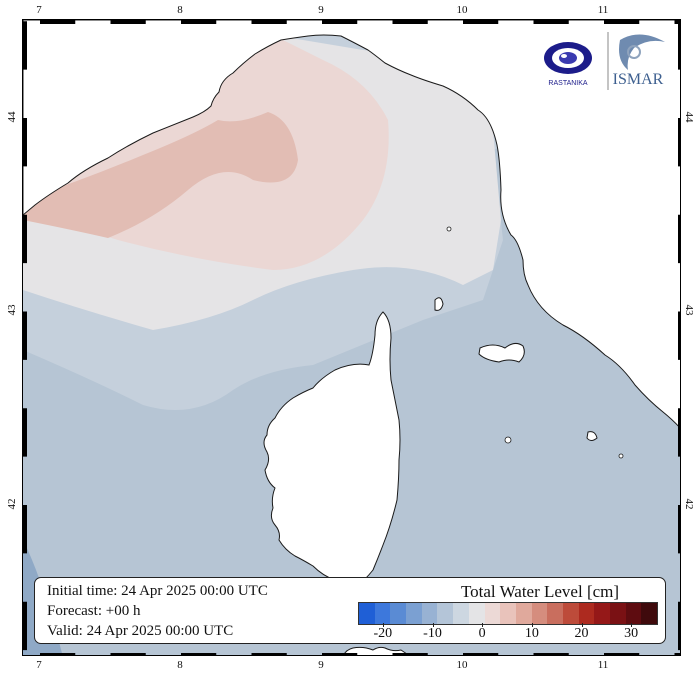 Image resolution: width=700 pixels, height=680 pixels. I want to click on lat-tick-right-44: 44, so click(689, 117).